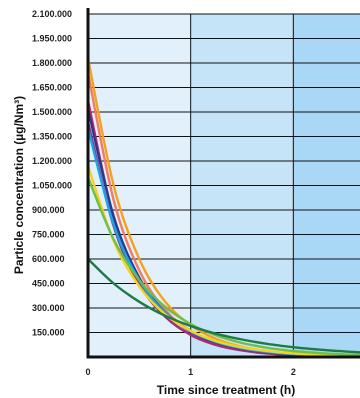  What do you see at coordinates (52, 186) in the screenshot?
I see `y-tick-label: 1.050.000` at bounding box center [52, 186].